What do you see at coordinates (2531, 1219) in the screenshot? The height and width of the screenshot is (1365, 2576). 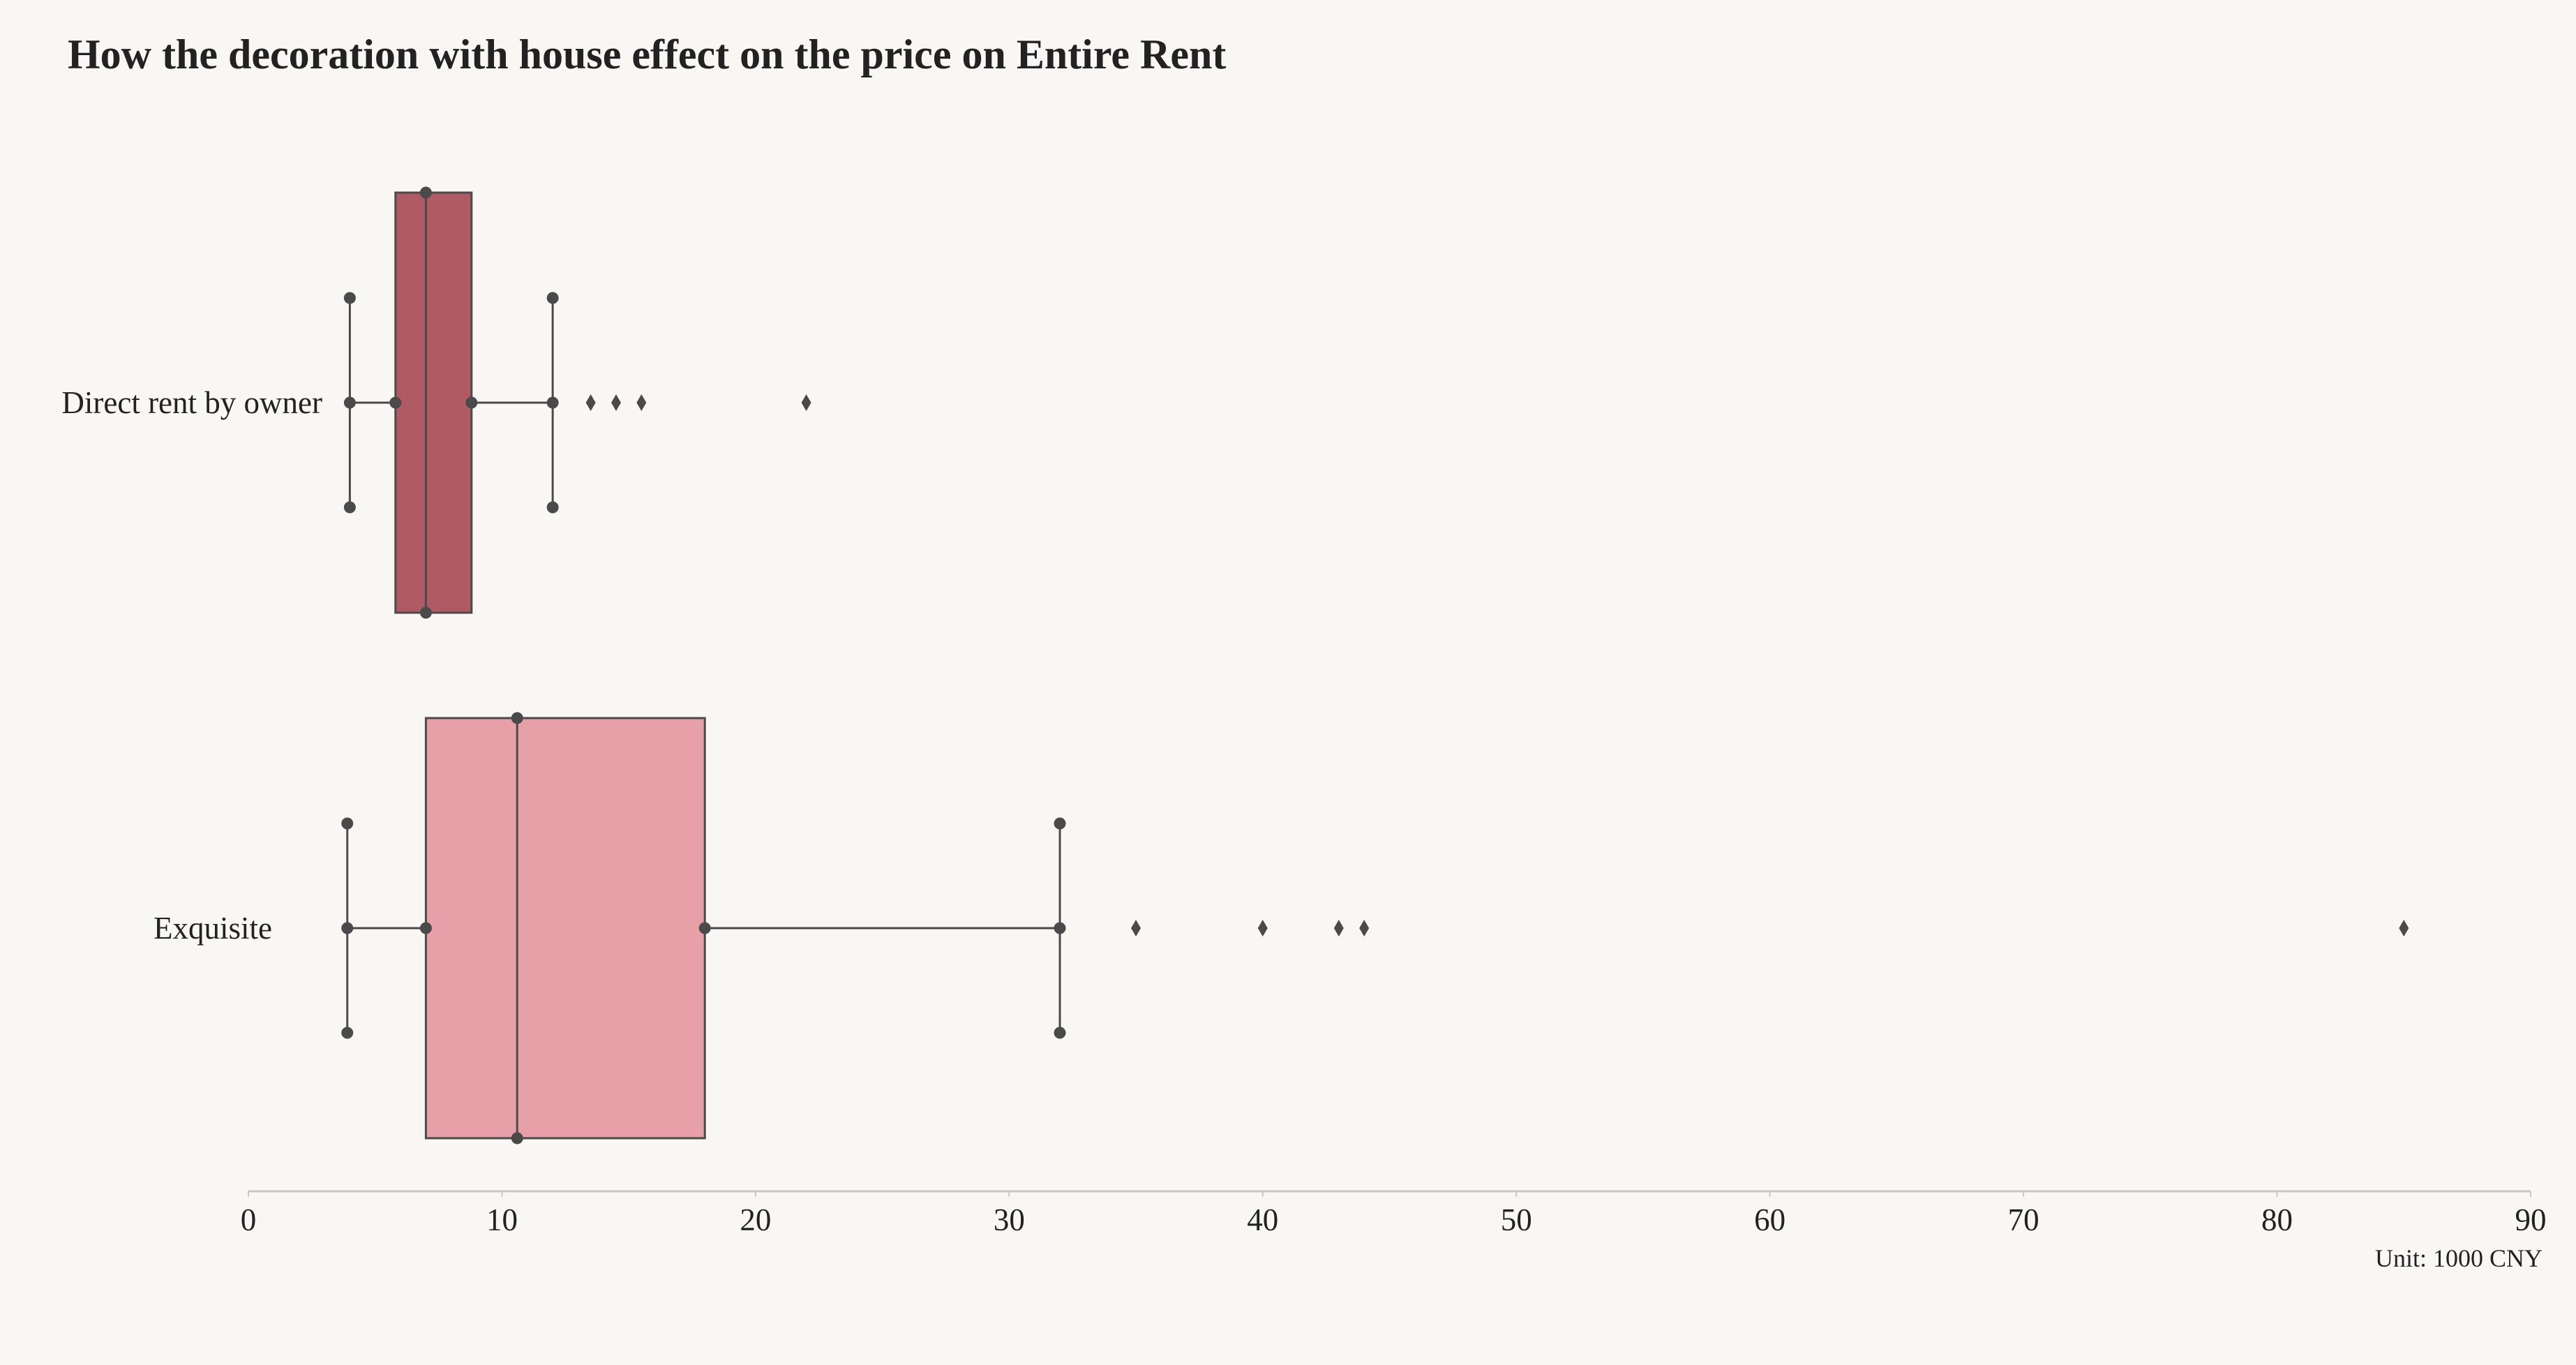 I see `x-tick-label: 90` at bounding box center [2531, 1219].